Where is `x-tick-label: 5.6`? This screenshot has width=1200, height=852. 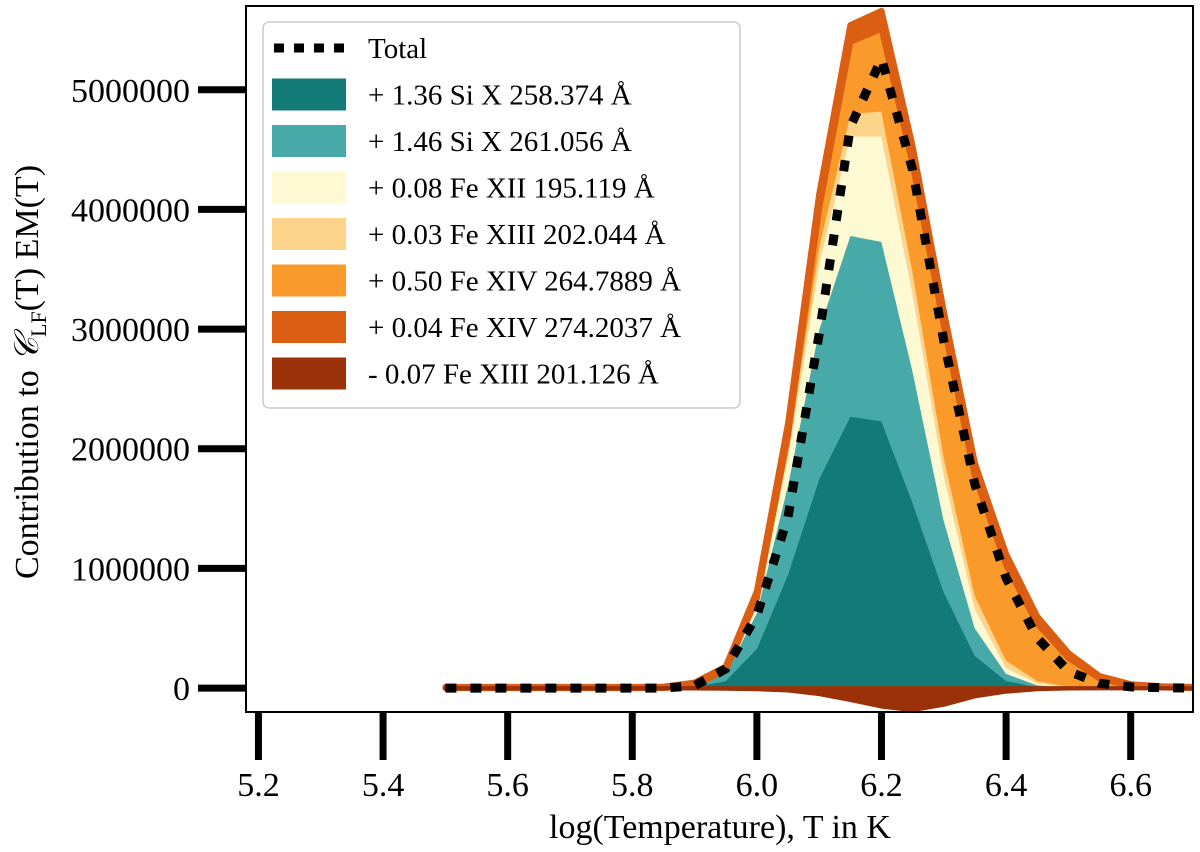 x-tick-label: 5.6 is located at coordinates (507, 785).